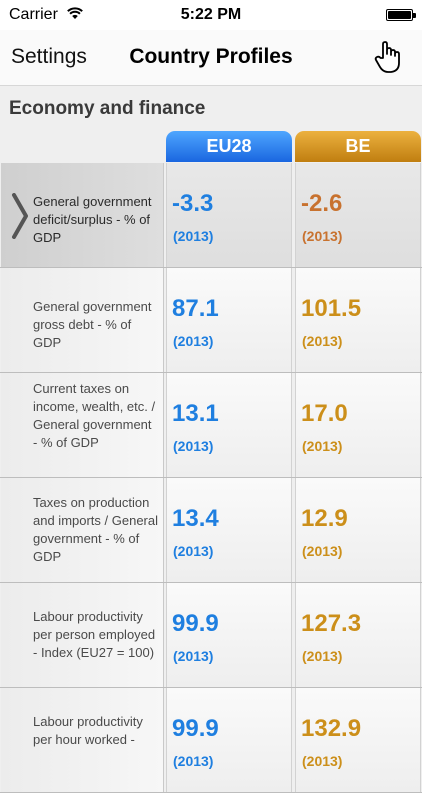  Describe the element at coordinates (49, 56) in the screenshot. I see `settings-button: Settings` at that location.